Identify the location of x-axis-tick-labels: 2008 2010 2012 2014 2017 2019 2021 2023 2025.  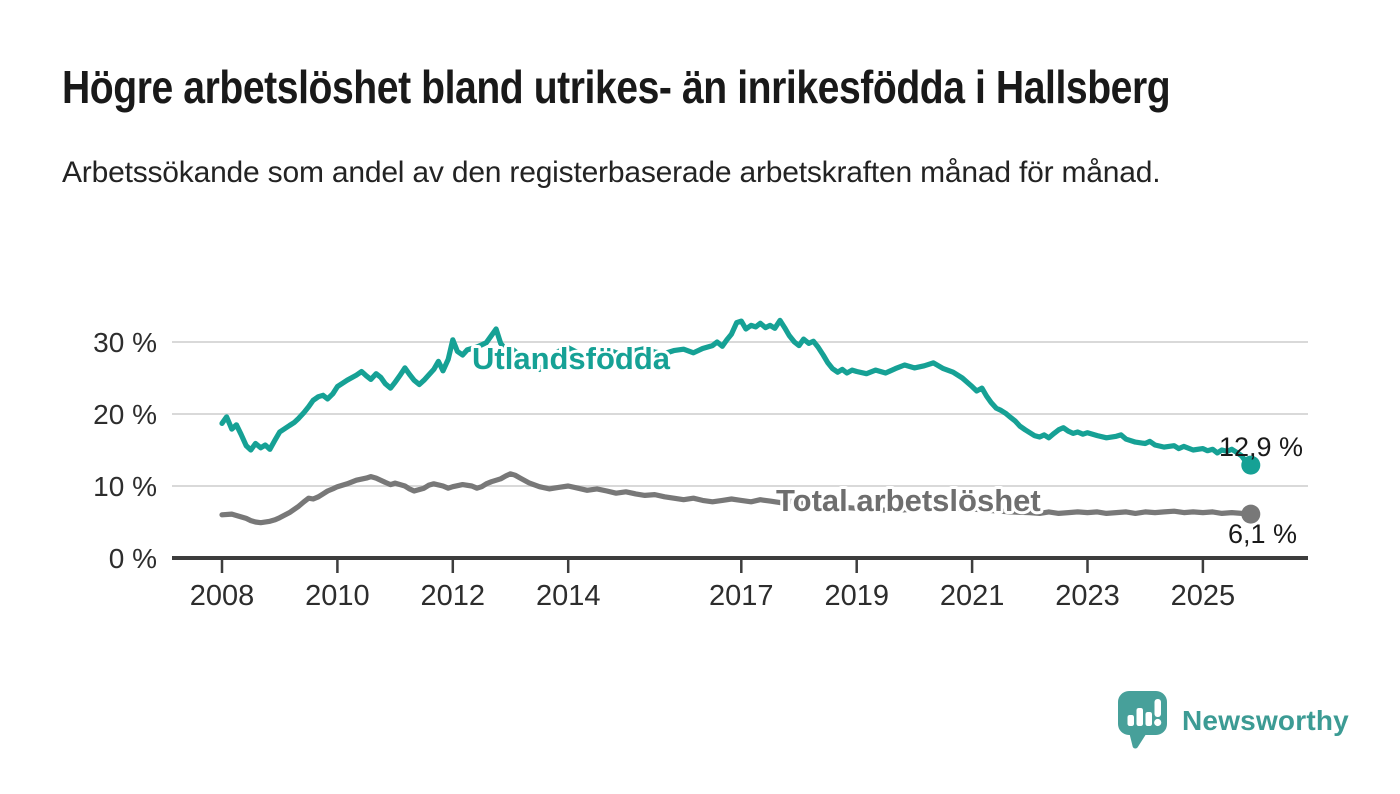
(712, 596).